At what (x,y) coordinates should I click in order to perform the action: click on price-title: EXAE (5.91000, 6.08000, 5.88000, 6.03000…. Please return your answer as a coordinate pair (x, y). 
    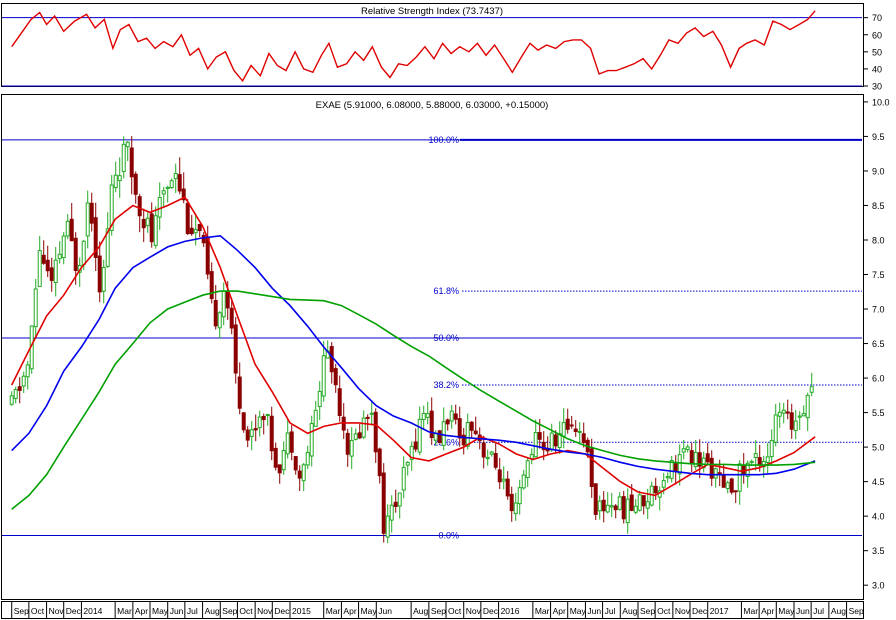
    Looking at the image, I should click on (432, 105).